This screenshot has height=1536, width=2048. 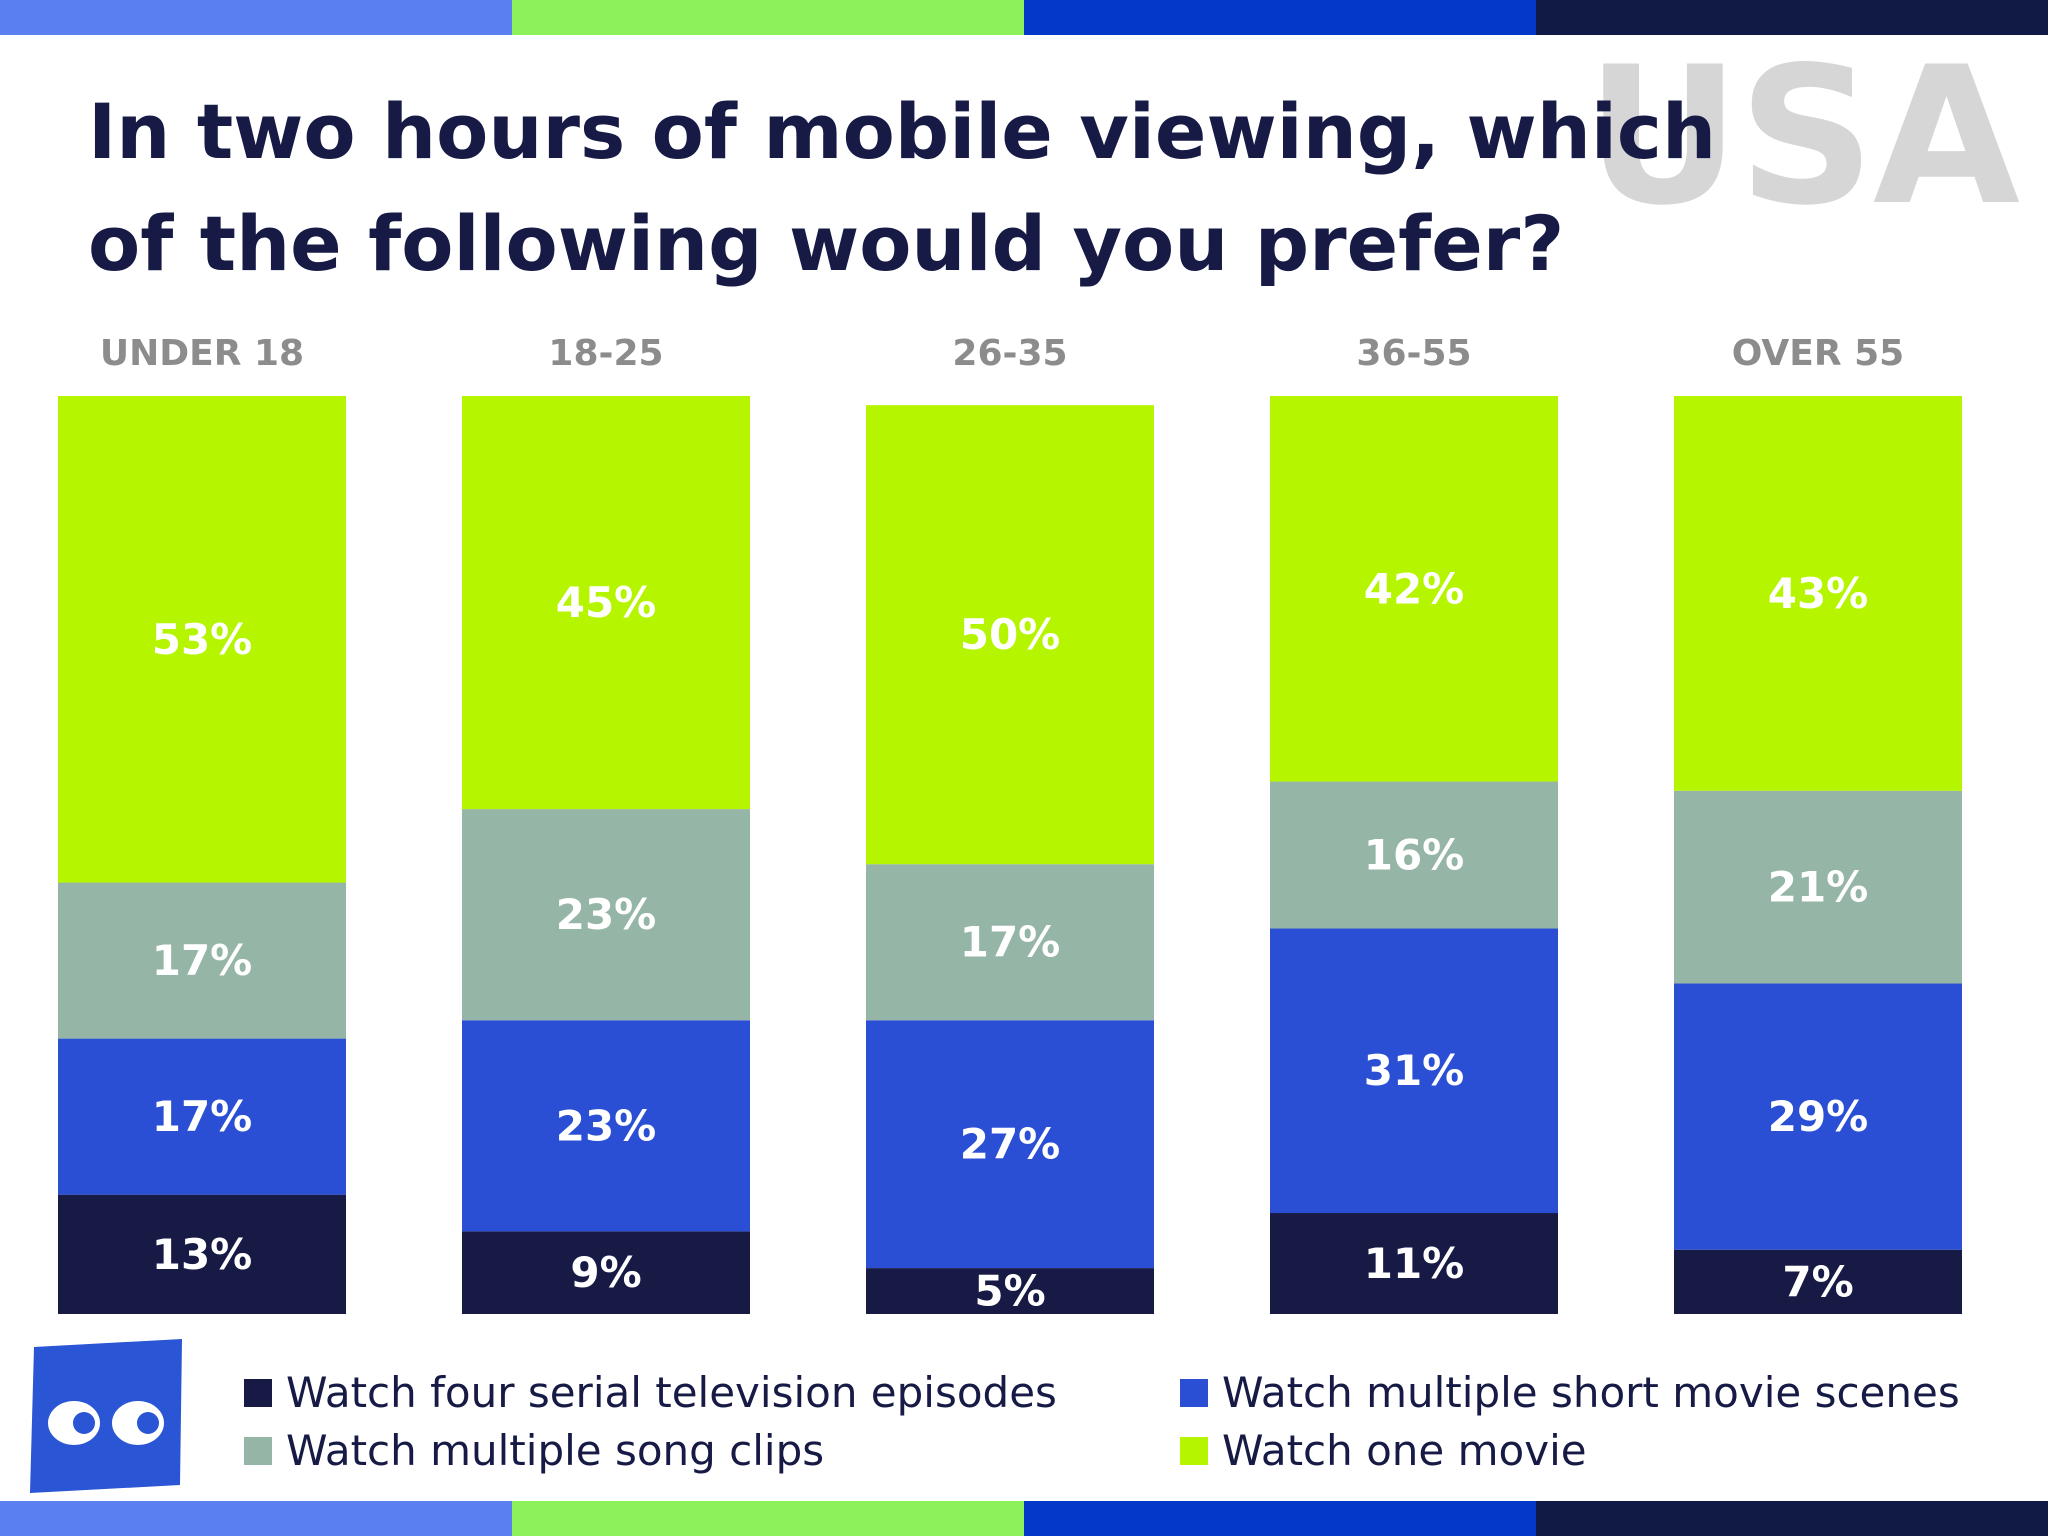 I want to click on data-label: 21%, so click(x=1818, y=887).